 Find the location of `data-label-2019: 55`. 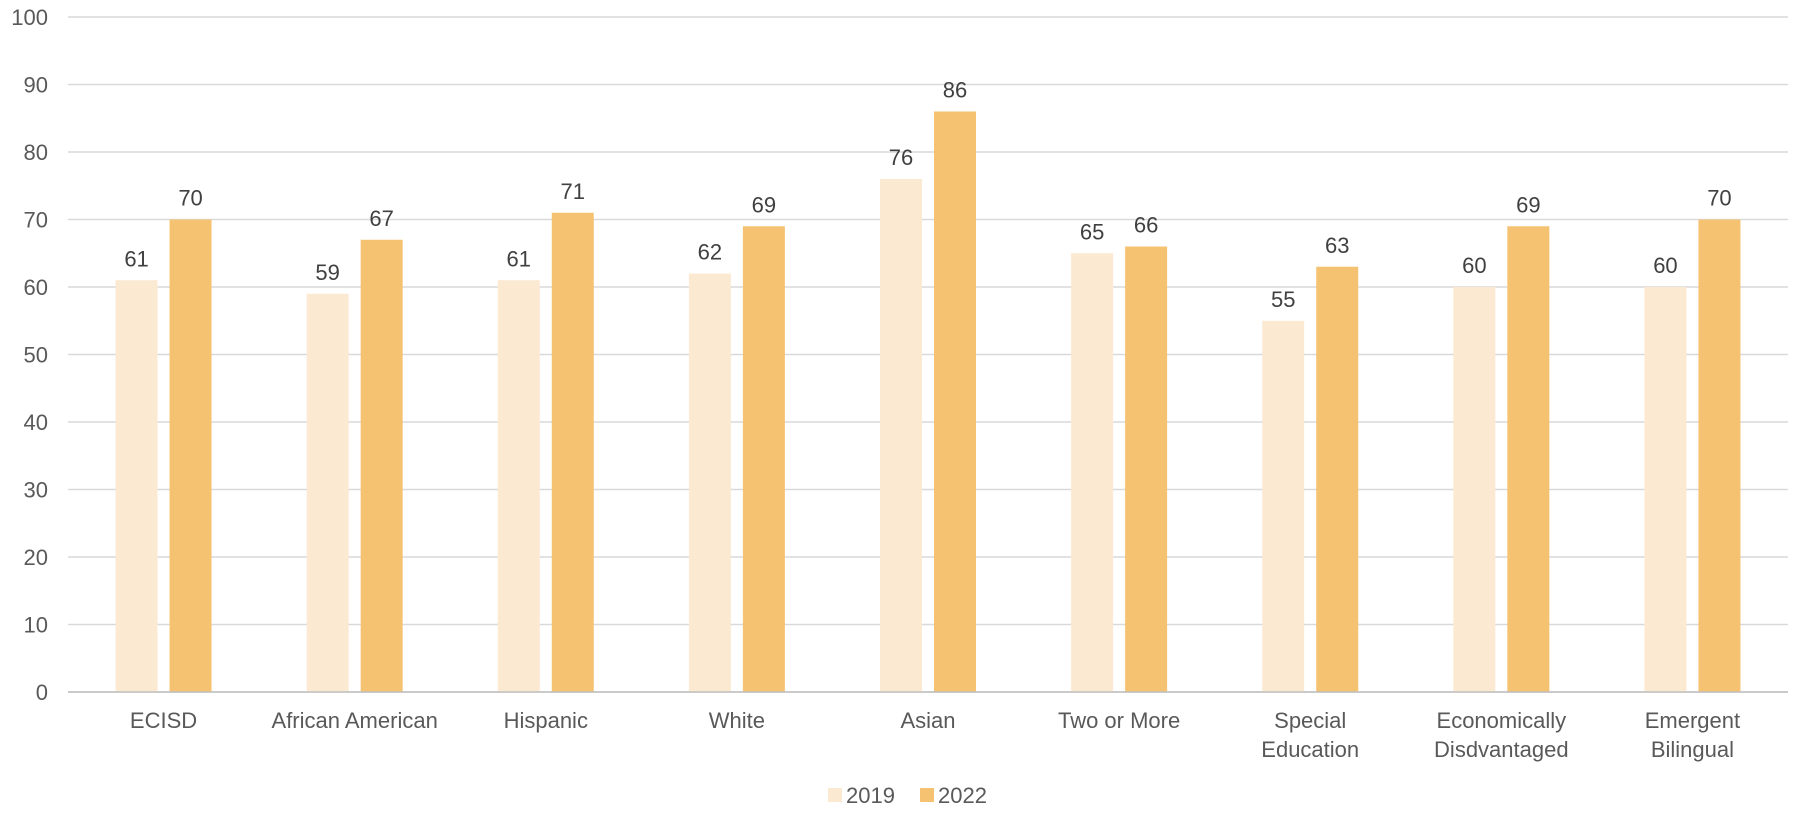

data-label-2019: 55 is located at coordinates (1283, 299).